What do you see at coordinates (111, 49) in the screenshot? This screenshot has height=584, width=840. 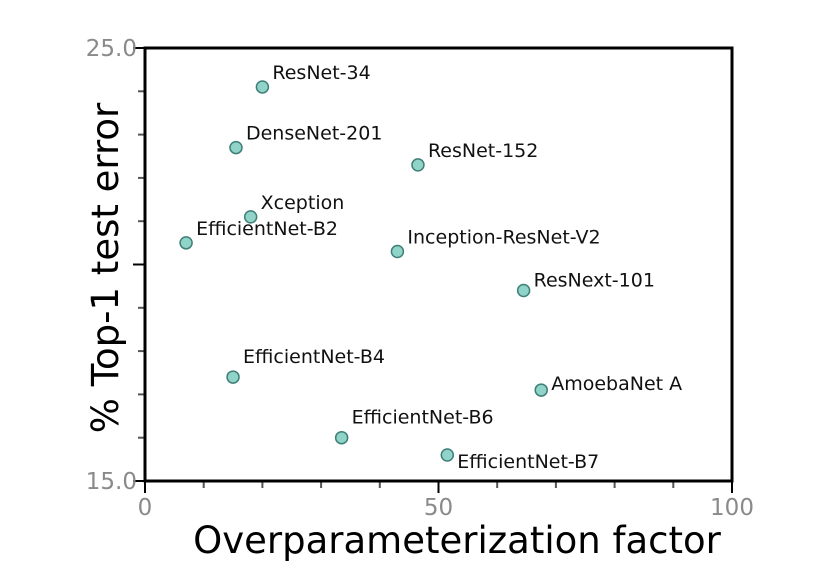 I see `y-tick-label: 25.0` at bounding box center [111, 49].